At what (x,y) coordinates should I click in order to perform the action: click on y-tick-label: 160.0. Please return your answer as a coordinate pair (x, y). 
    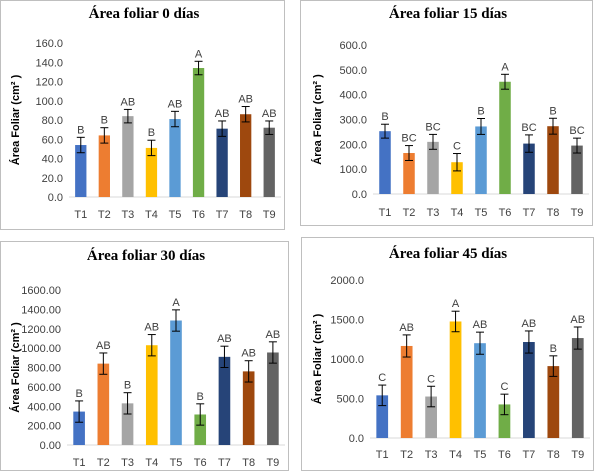
    Looking at the image, I should click on (49, 44).